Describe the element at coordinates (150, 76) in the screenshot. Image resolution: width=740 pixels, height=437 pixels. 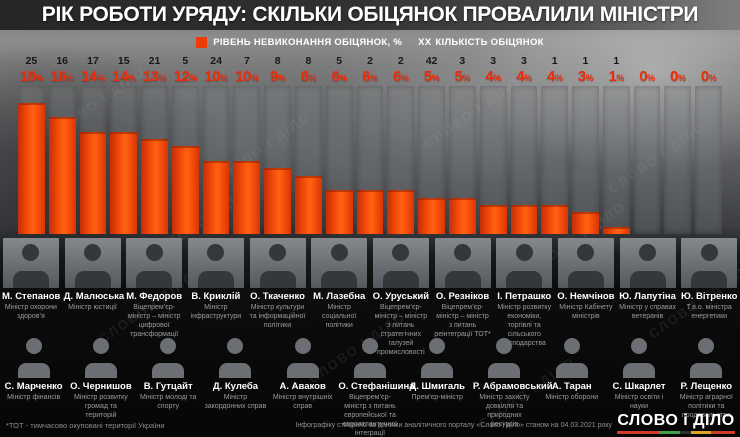
I see `fail-percent-value: 13` at that location.